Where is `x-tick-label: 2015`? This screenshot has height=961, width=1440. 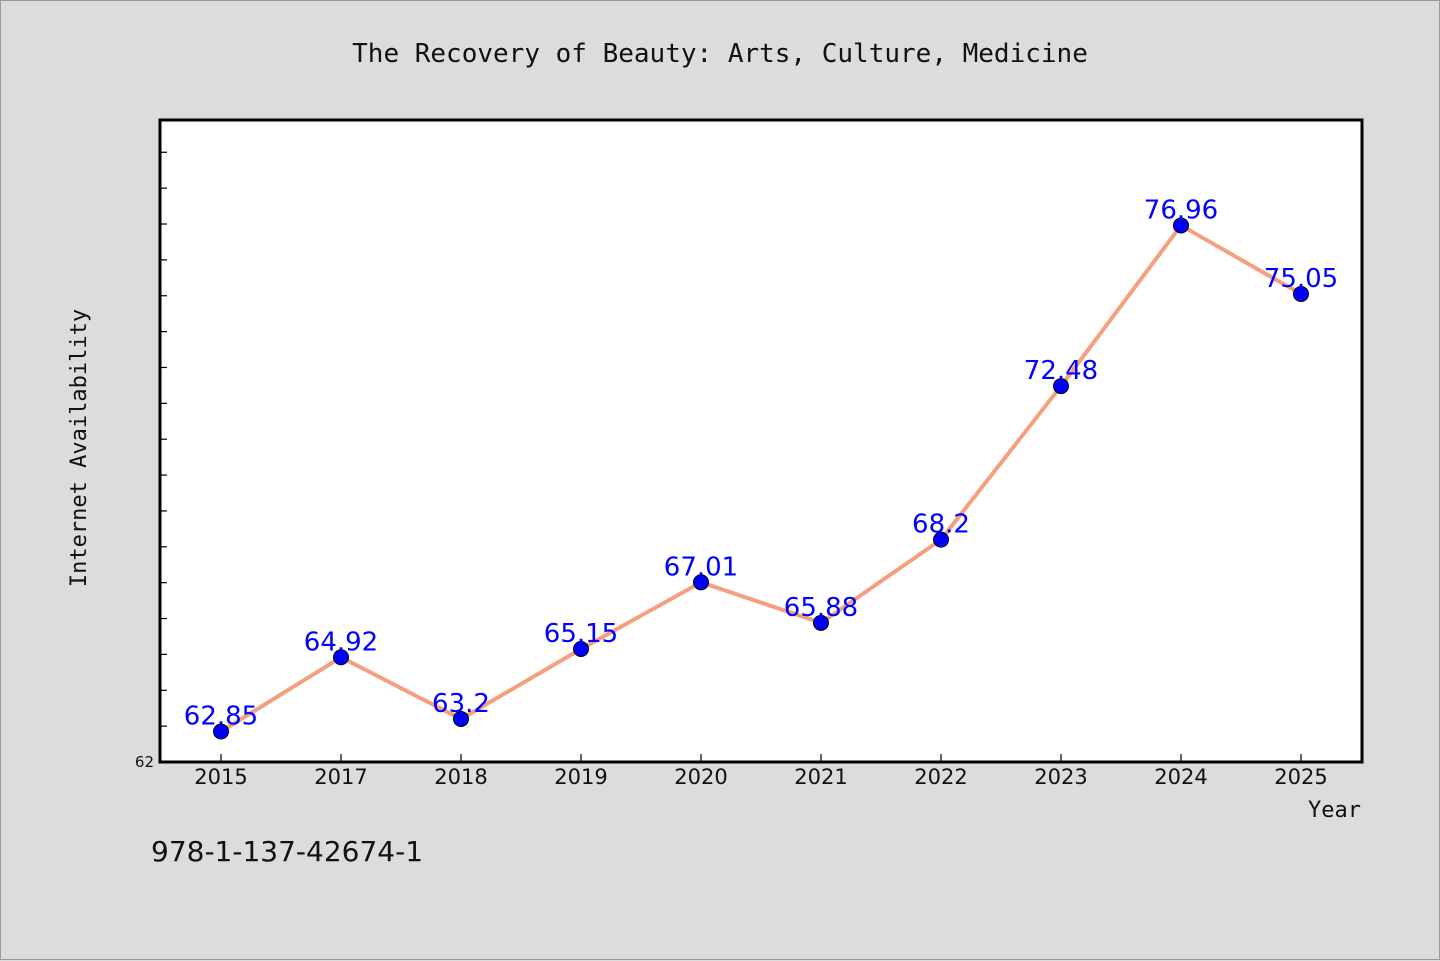 x-tick-label: 2015 is located at coordinates (220, 777).